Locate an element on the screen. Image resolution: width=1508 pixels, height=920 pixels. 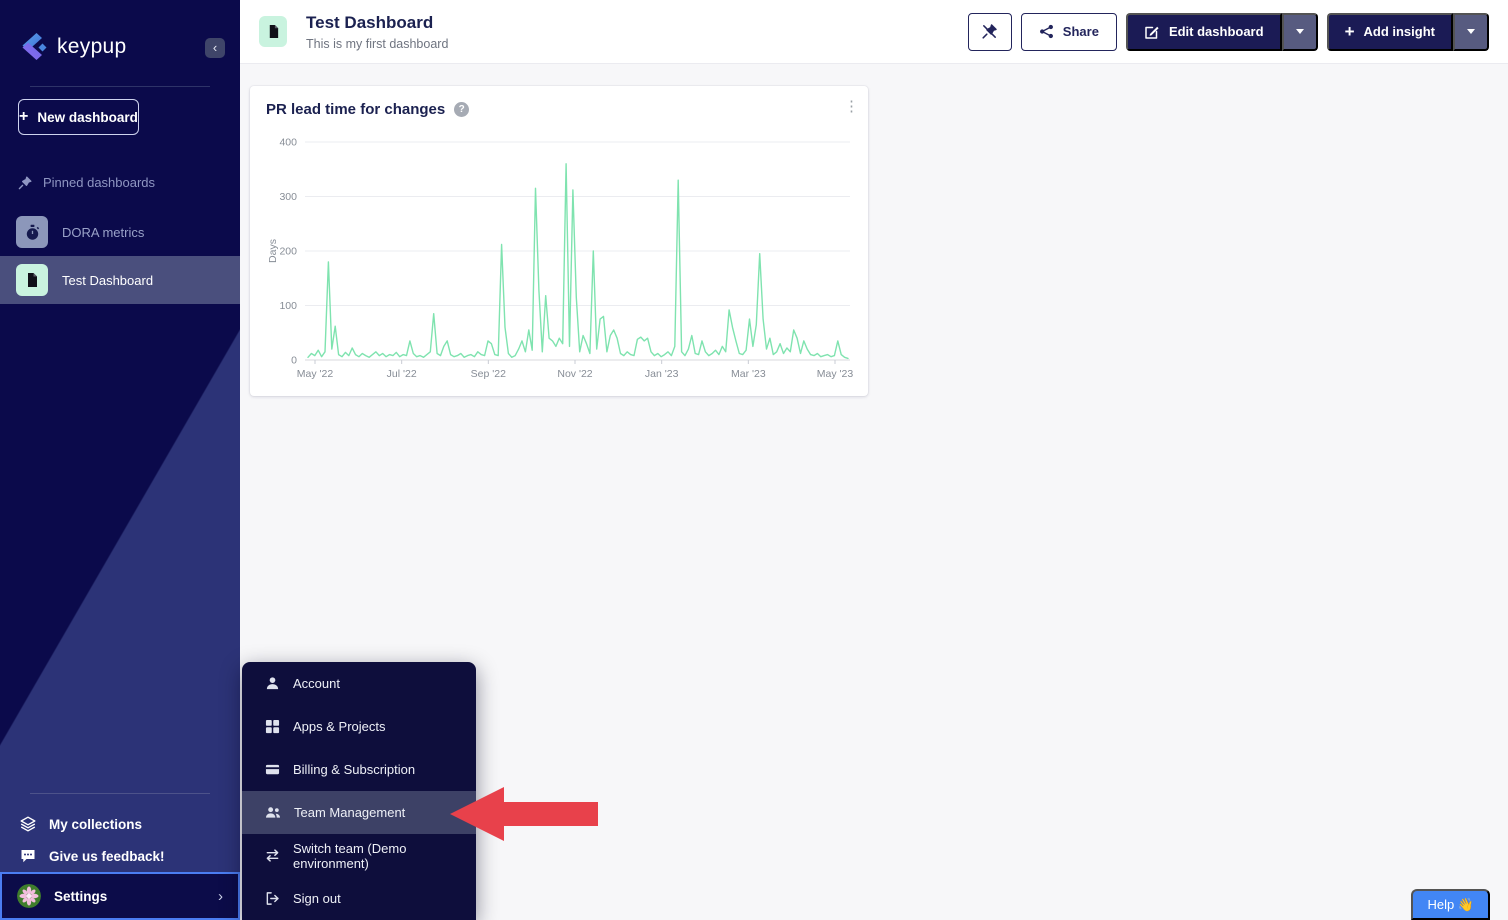
settings-button: Settings › is located at coordinates (120, 896).